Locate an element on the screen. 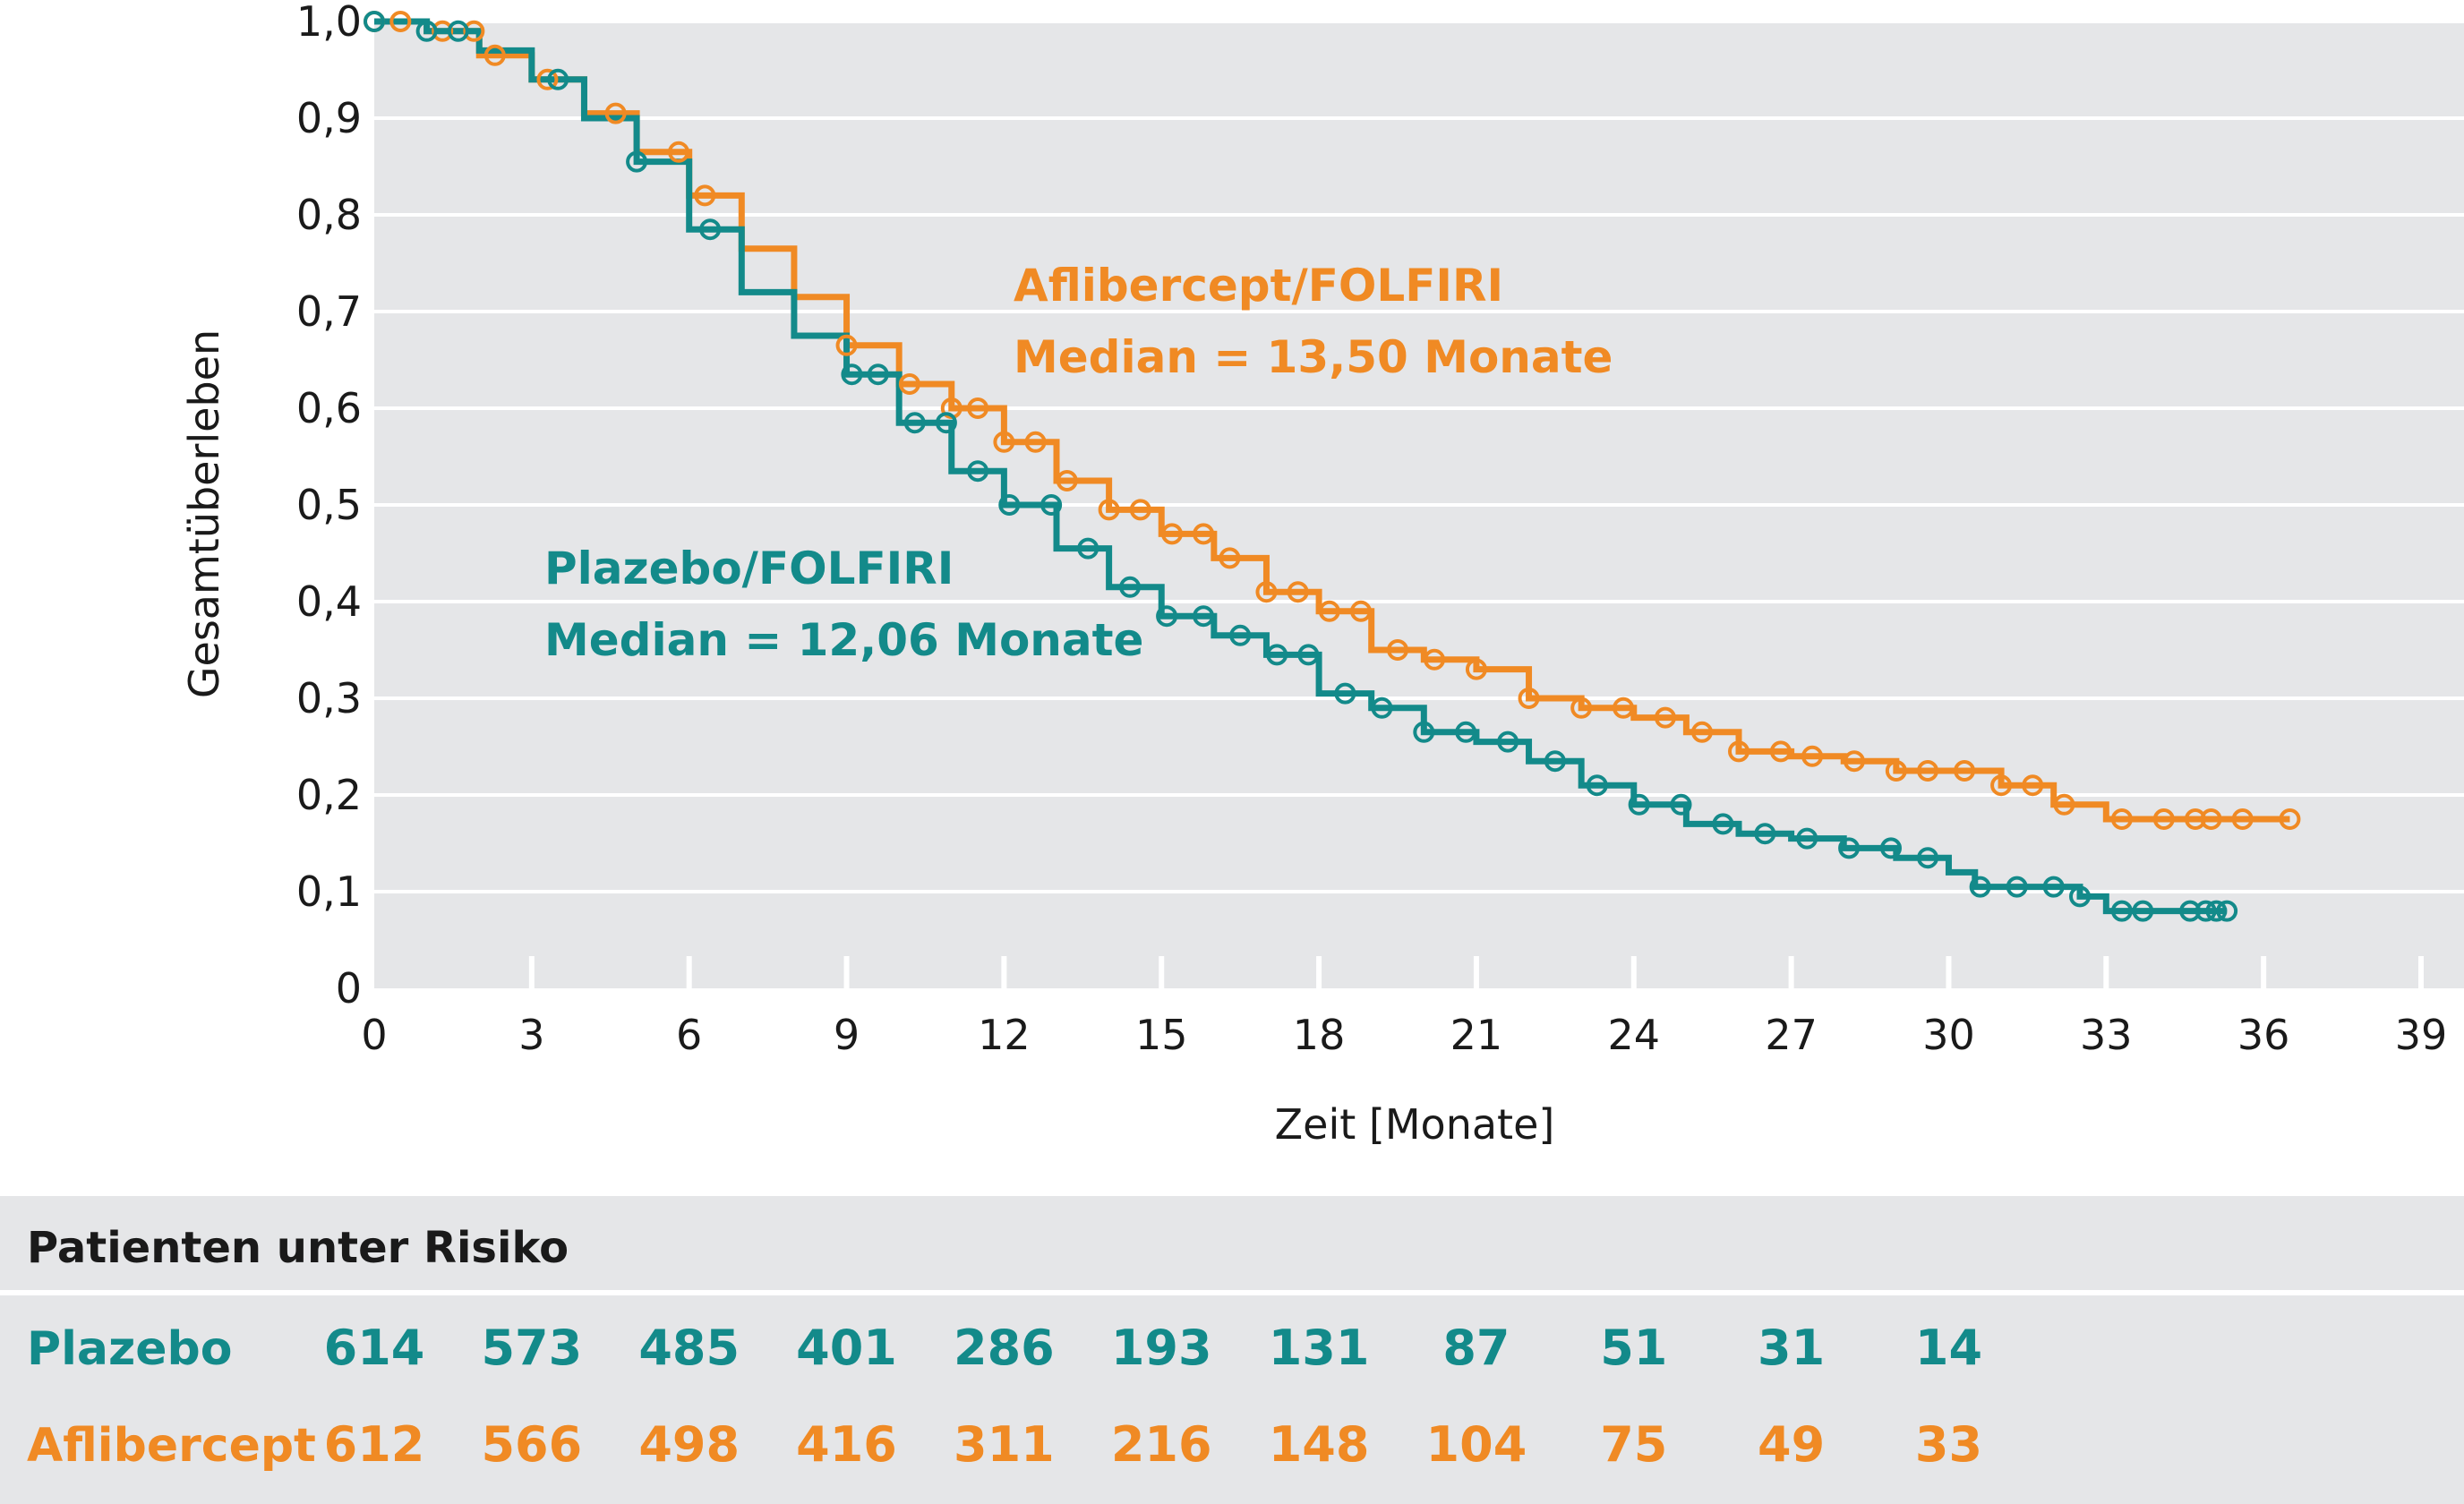 The image size is (2464, 1504). risk-value: 573 is located at coordinates (531, 1348).